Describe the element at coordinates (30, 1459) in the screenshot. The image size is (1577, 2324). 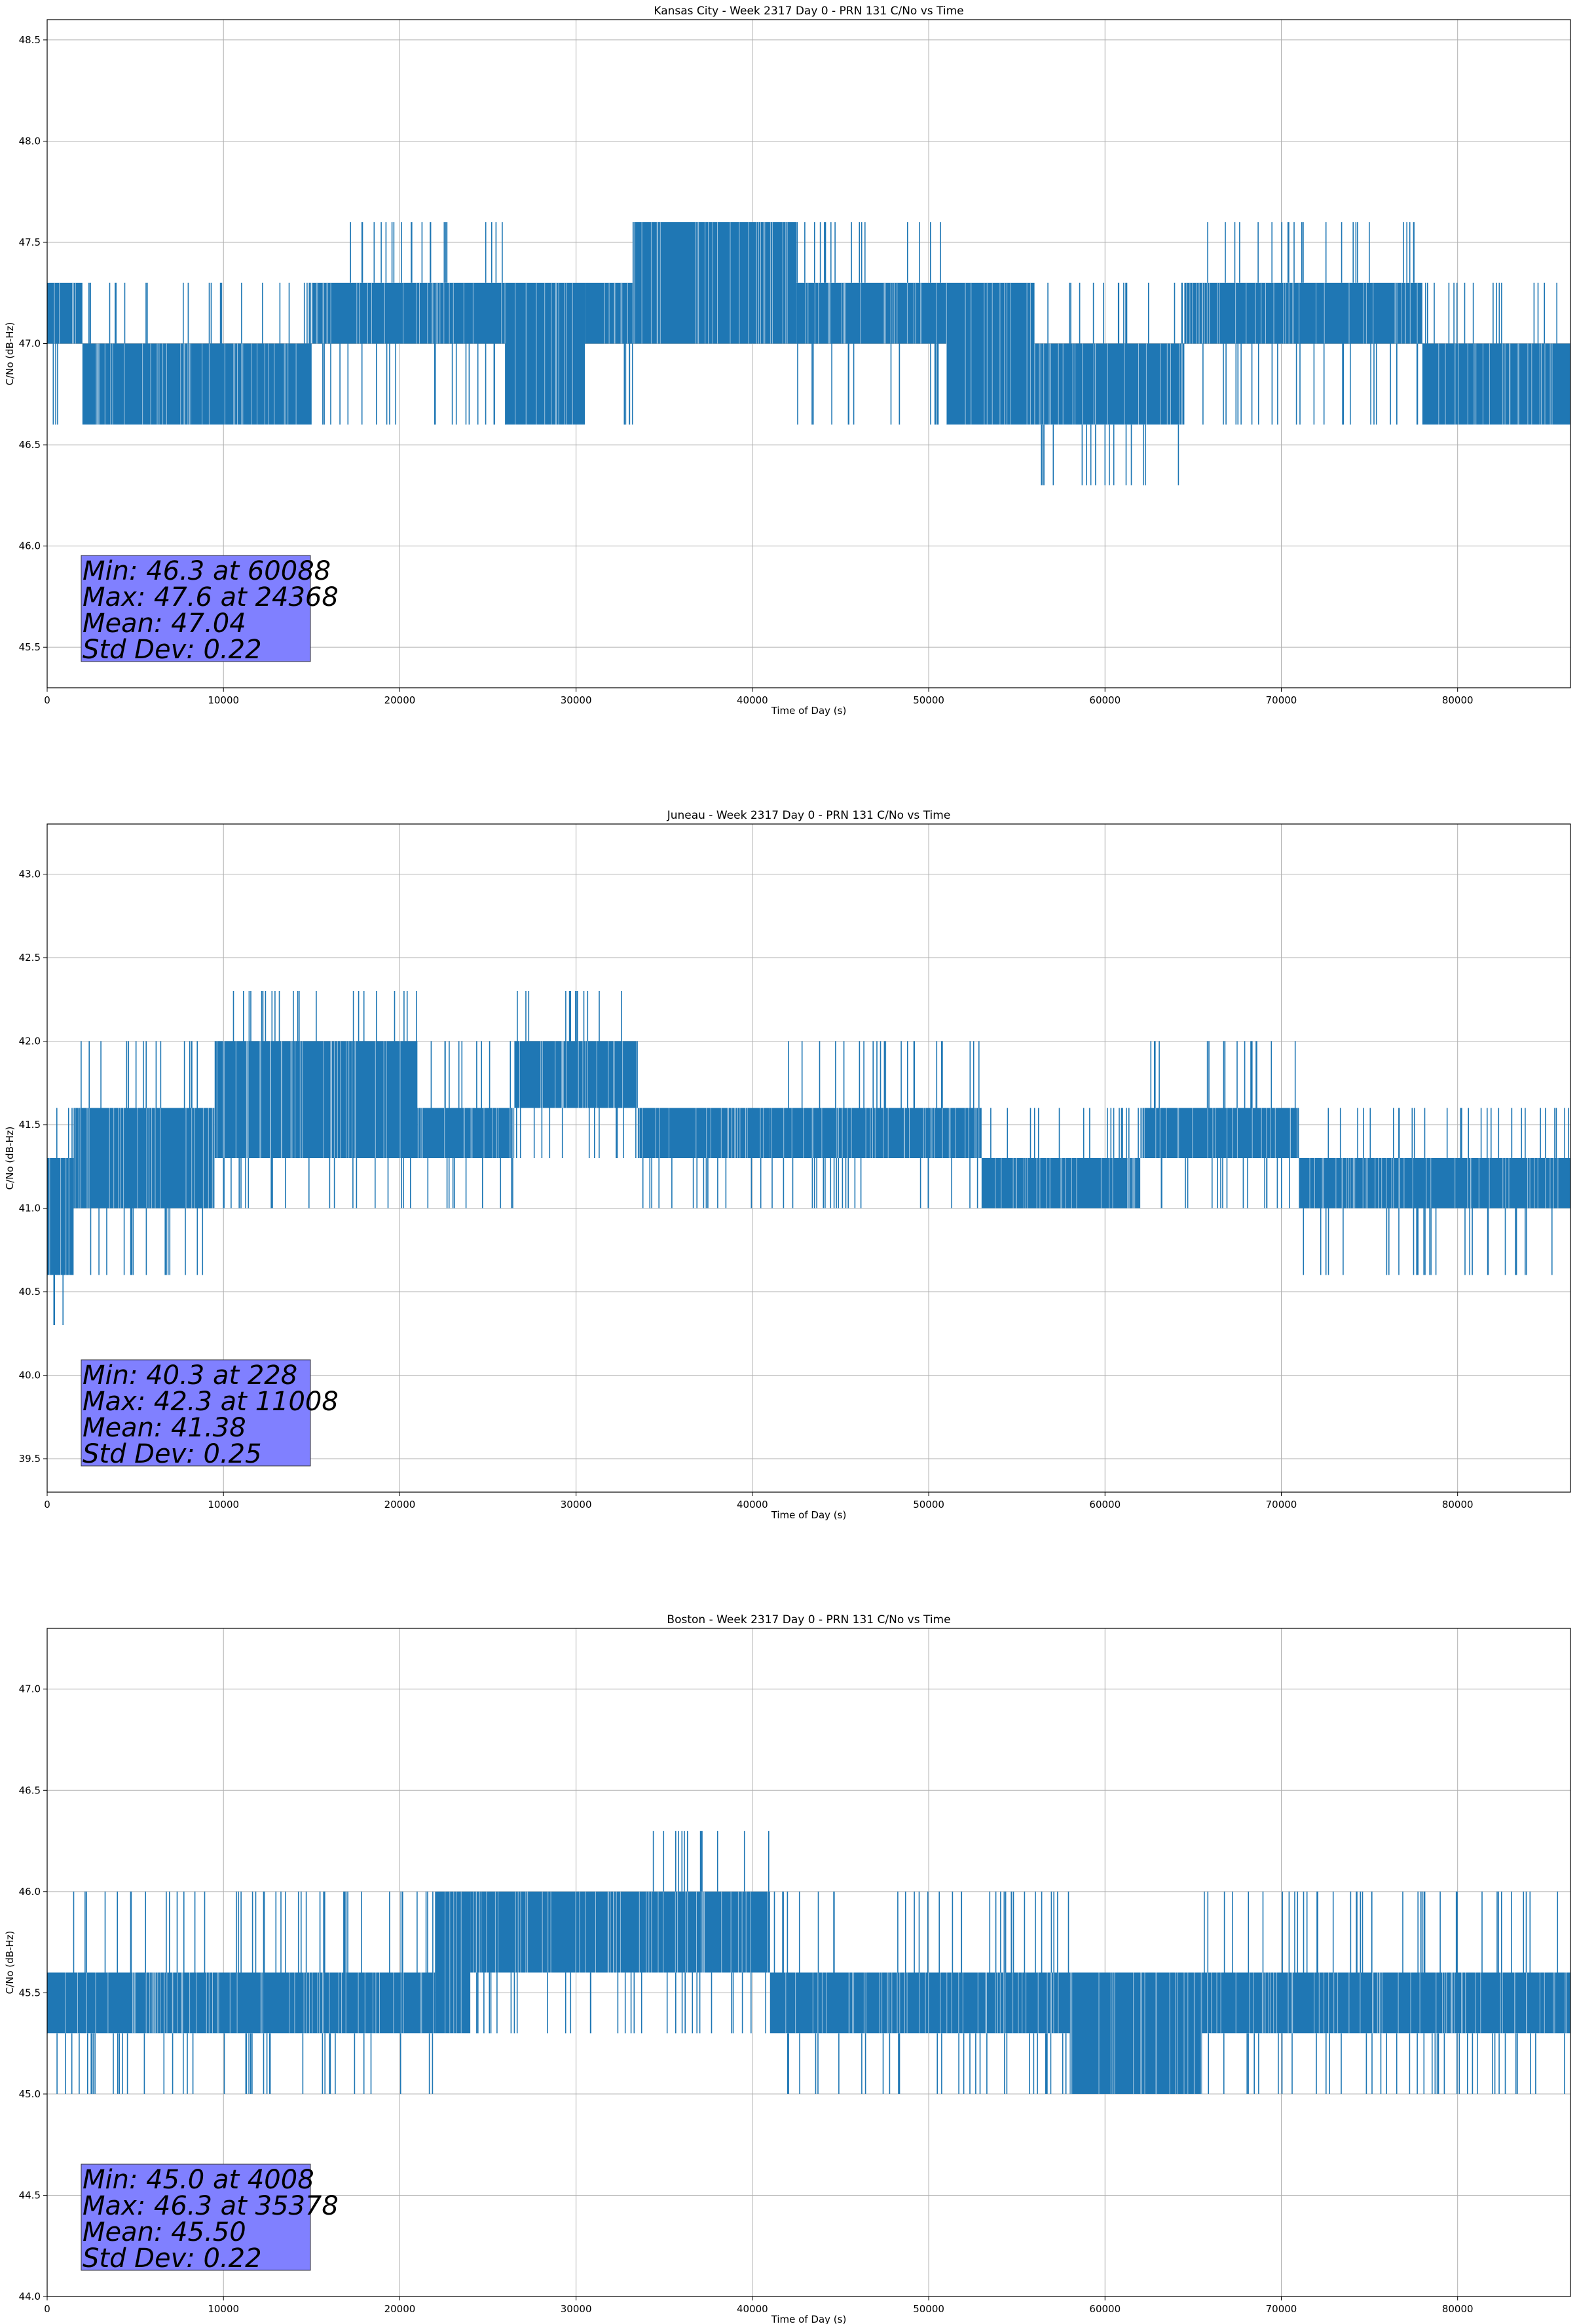
I see `y-tick-label: 39.5` at that location.